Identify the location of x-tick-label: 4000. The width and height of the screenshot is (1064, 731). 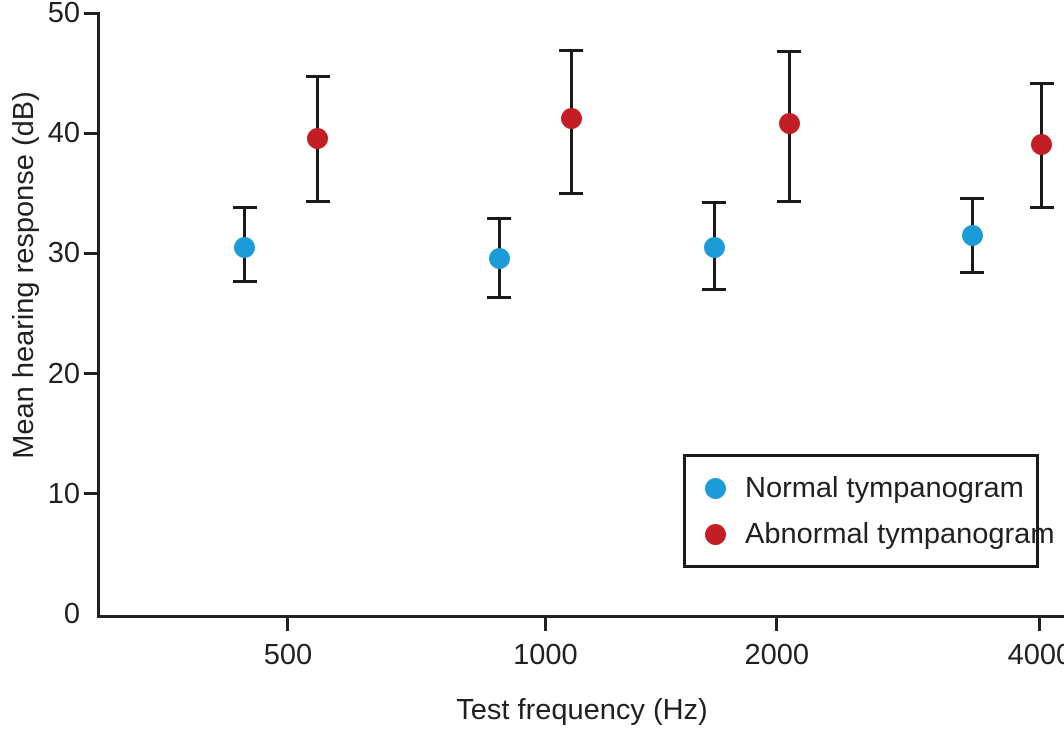
(1035, 655).